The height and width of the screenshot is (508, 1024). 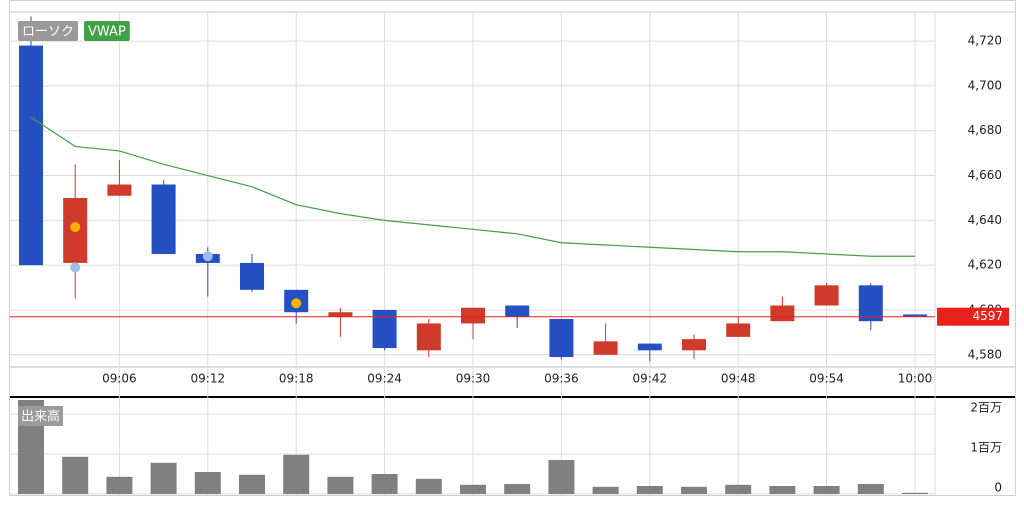 I want to click on y-tick-label: 0, so click(x=998, y=488).